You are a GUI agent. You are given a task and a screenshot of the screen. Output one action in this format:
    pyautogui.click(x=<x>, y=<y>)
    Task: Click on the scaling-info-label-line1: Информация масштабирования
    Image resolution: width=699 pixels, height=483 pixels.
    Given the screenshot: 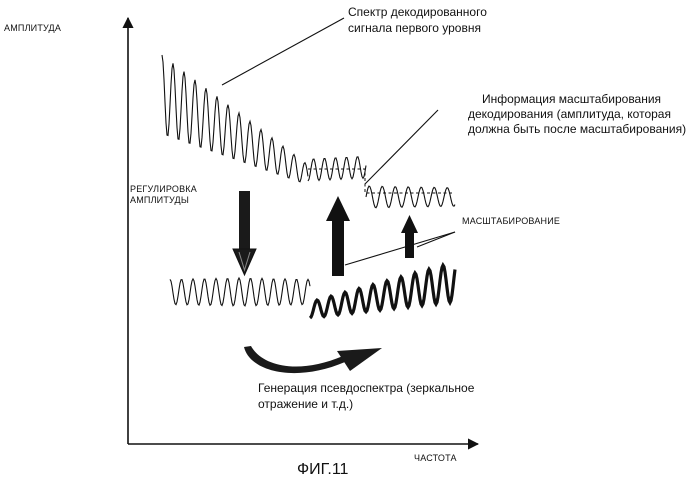 What is the action you would take?
    pyautogui.click(x=571, y=99)
    